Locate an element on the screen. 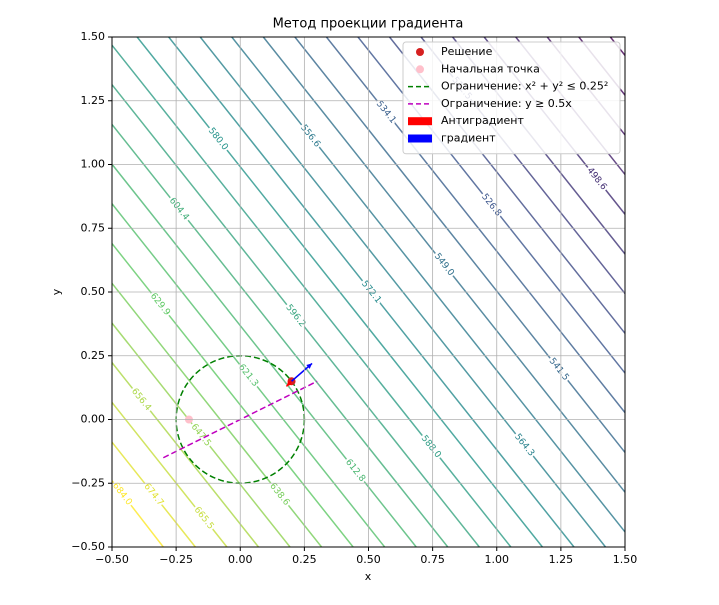 Image resolution: width=719 pixels, height=605 pixels. x-tick-label: 1.25 is located at coordinates (561, 559).